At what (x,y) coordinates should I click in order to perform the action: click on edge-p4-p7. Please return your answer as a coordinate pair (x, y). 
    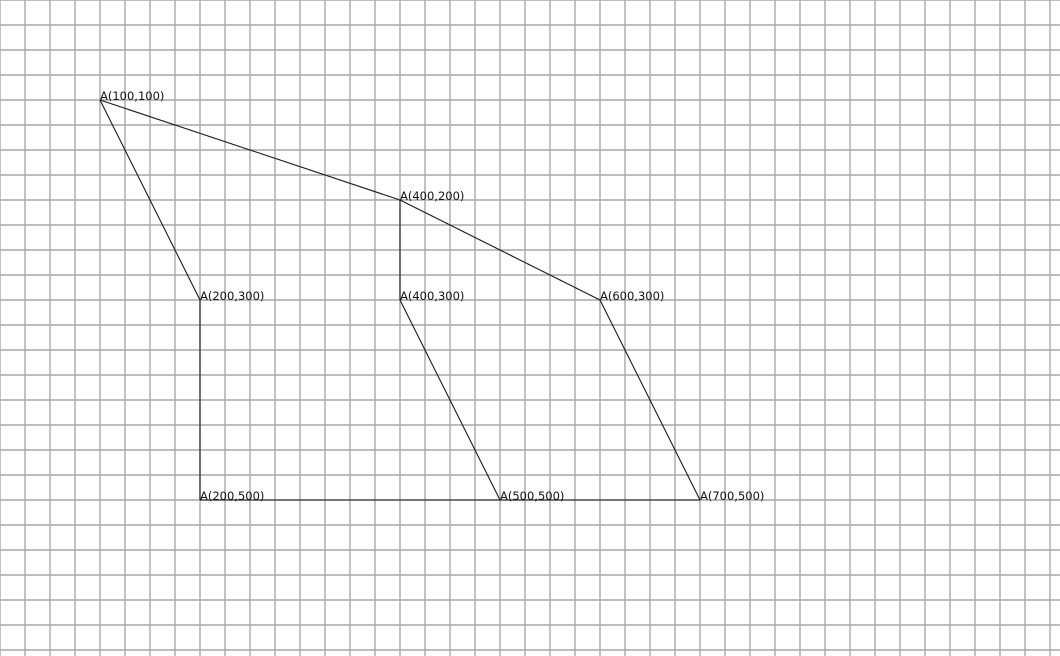
    Looking at the image, I should click on (450, 400).